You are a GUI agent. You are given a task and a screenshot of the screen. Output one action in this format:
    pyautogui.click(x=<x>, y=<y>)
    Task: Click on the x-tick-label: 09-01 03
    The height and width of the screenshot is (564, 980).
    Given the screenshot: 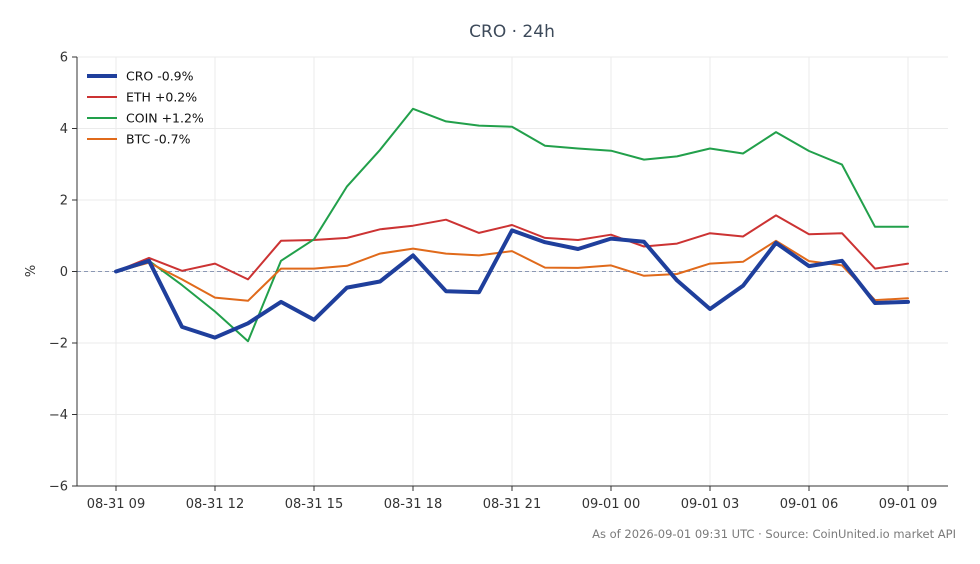 What is the action you would take?
    pyautogui.click(x=710, y=504)
    